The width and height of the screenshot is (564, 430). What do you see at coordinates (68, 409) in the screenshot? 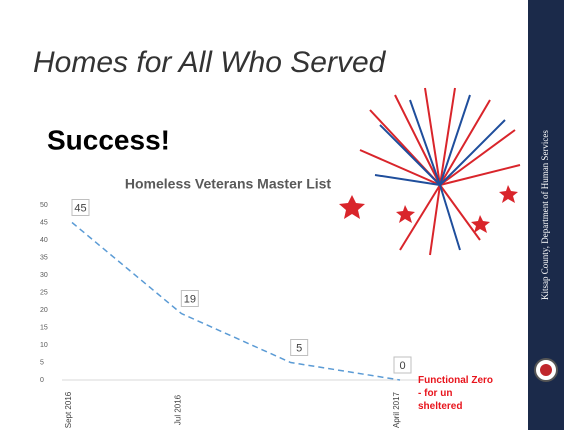
I see `x-tick-label: Sept 2016` at bounding box center [68, 409].